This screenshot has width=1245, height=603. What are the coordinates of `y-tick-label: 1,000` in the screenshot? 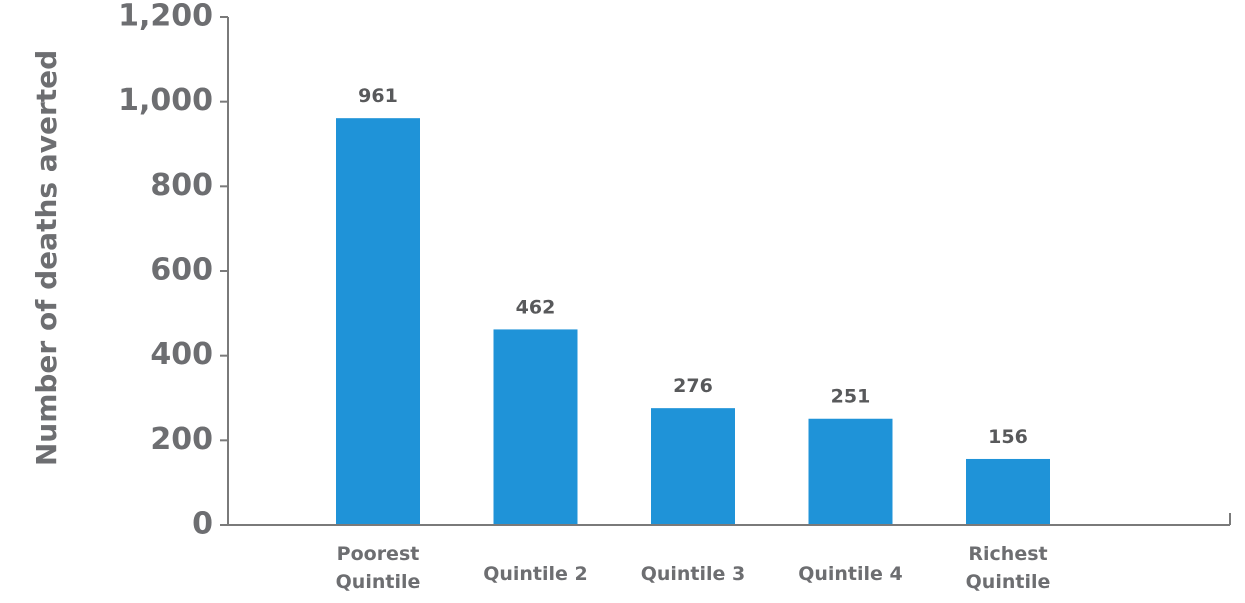 It's located at (165, 100).